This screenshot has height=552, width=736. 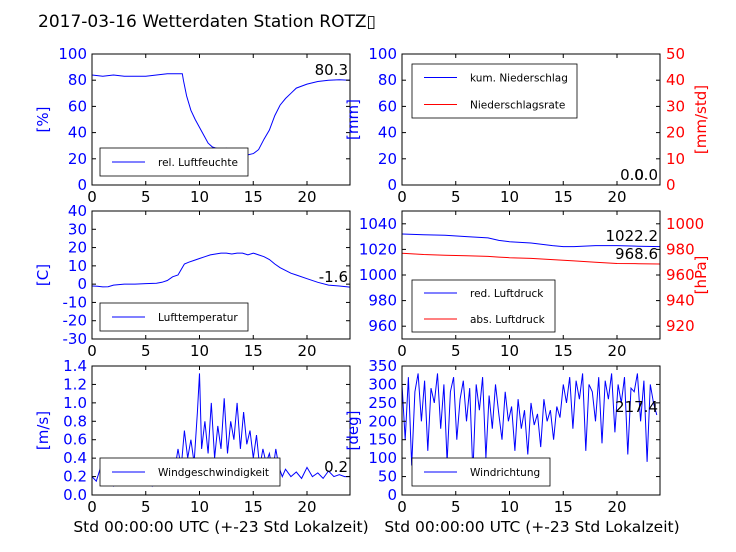 What do you see at coordinates (378, 224) in the screenshot?
I see `y-tick-label: 1040` at bounding box center [378, 224].